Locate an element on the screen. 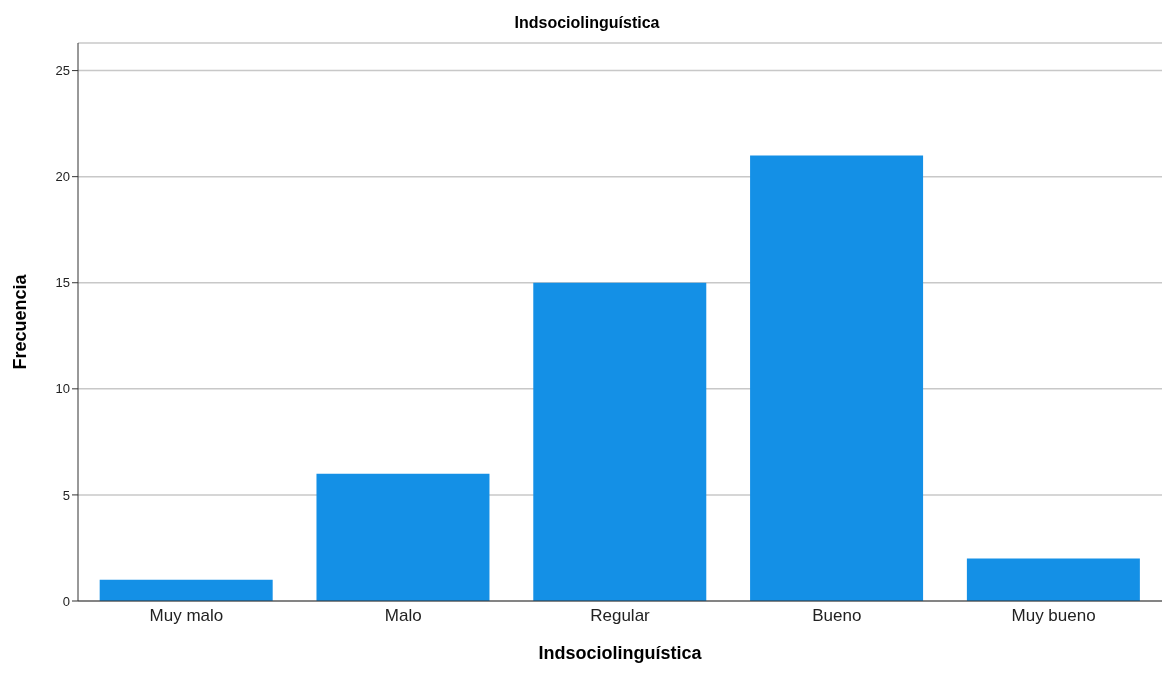 The width and height of the screenshot is (1174, 684). y-tick-label: 15 is located at coordinates (62, 283).